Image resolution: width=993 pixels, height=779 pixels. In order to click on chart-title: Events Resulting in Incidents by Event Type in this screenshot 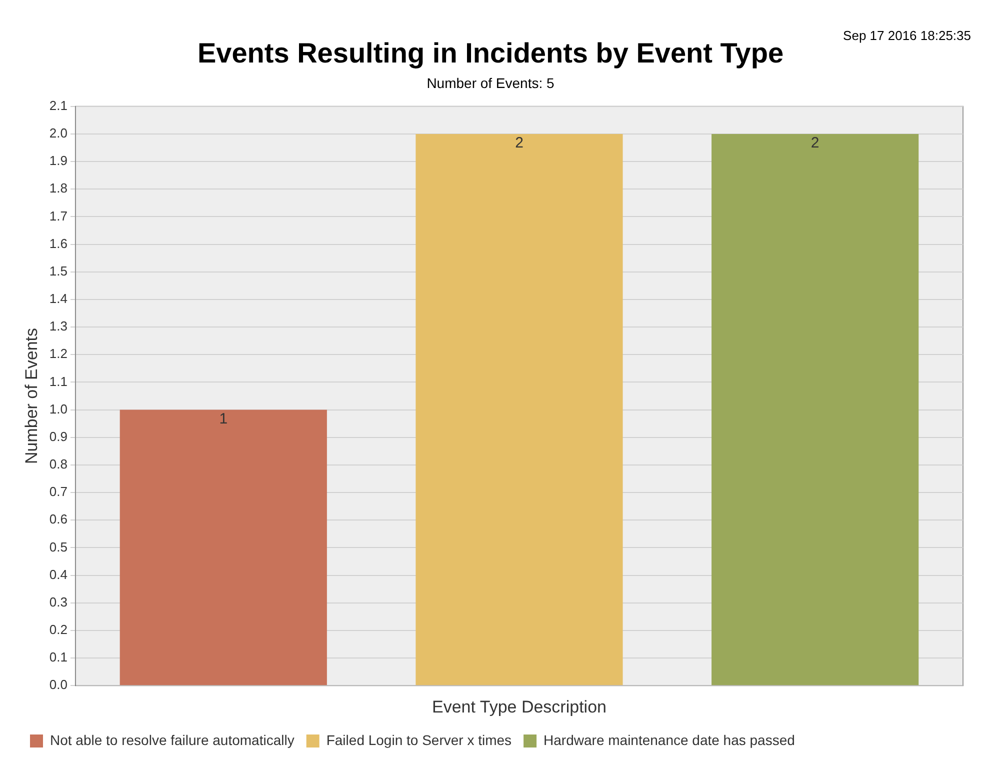, I will do `click(490, 53)`.